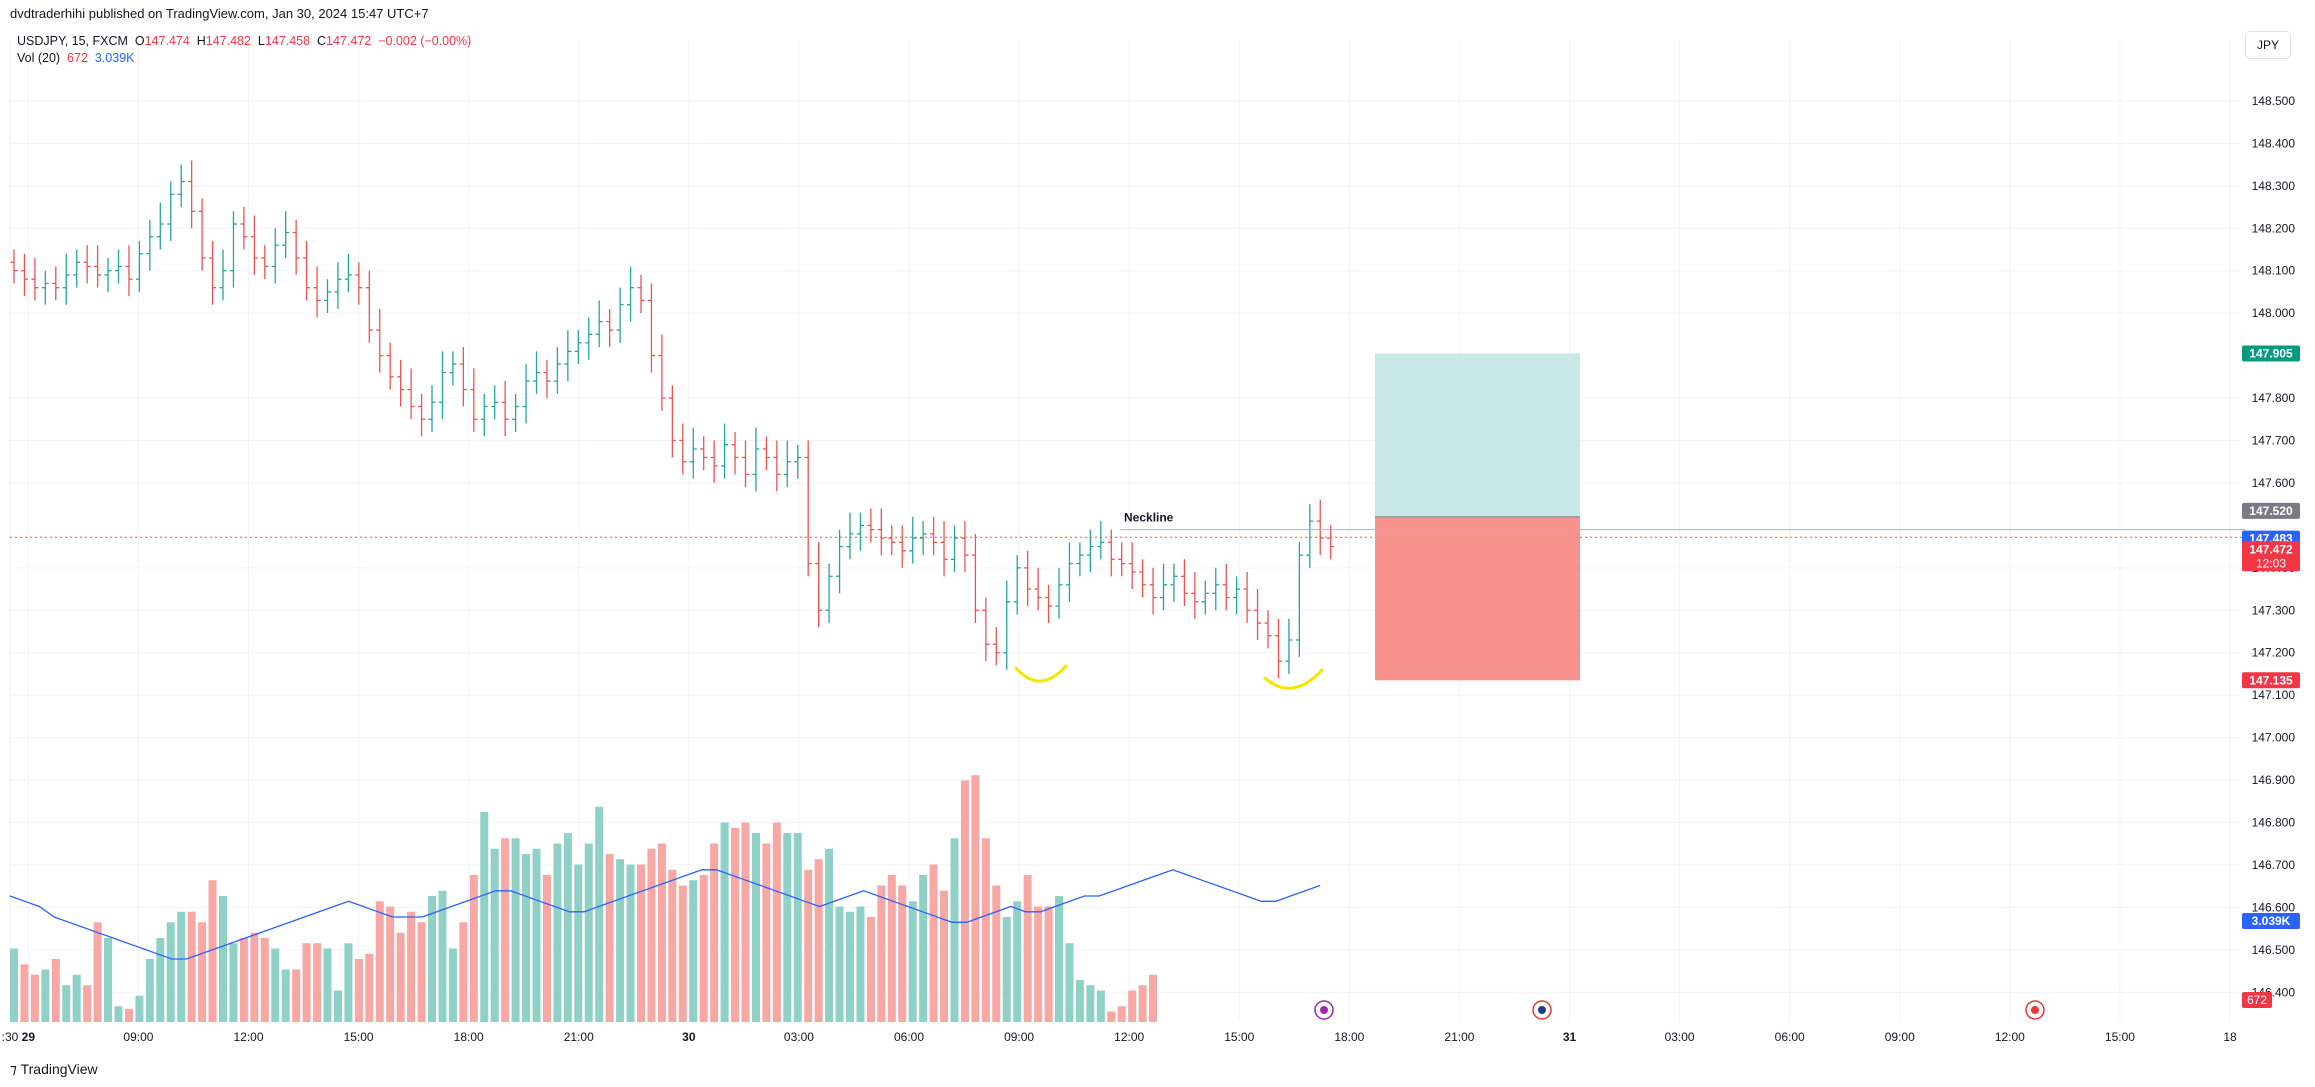 The image size is (2315, 1087). I want to click on y-tick-label: 146.600, so click(2274, 907).